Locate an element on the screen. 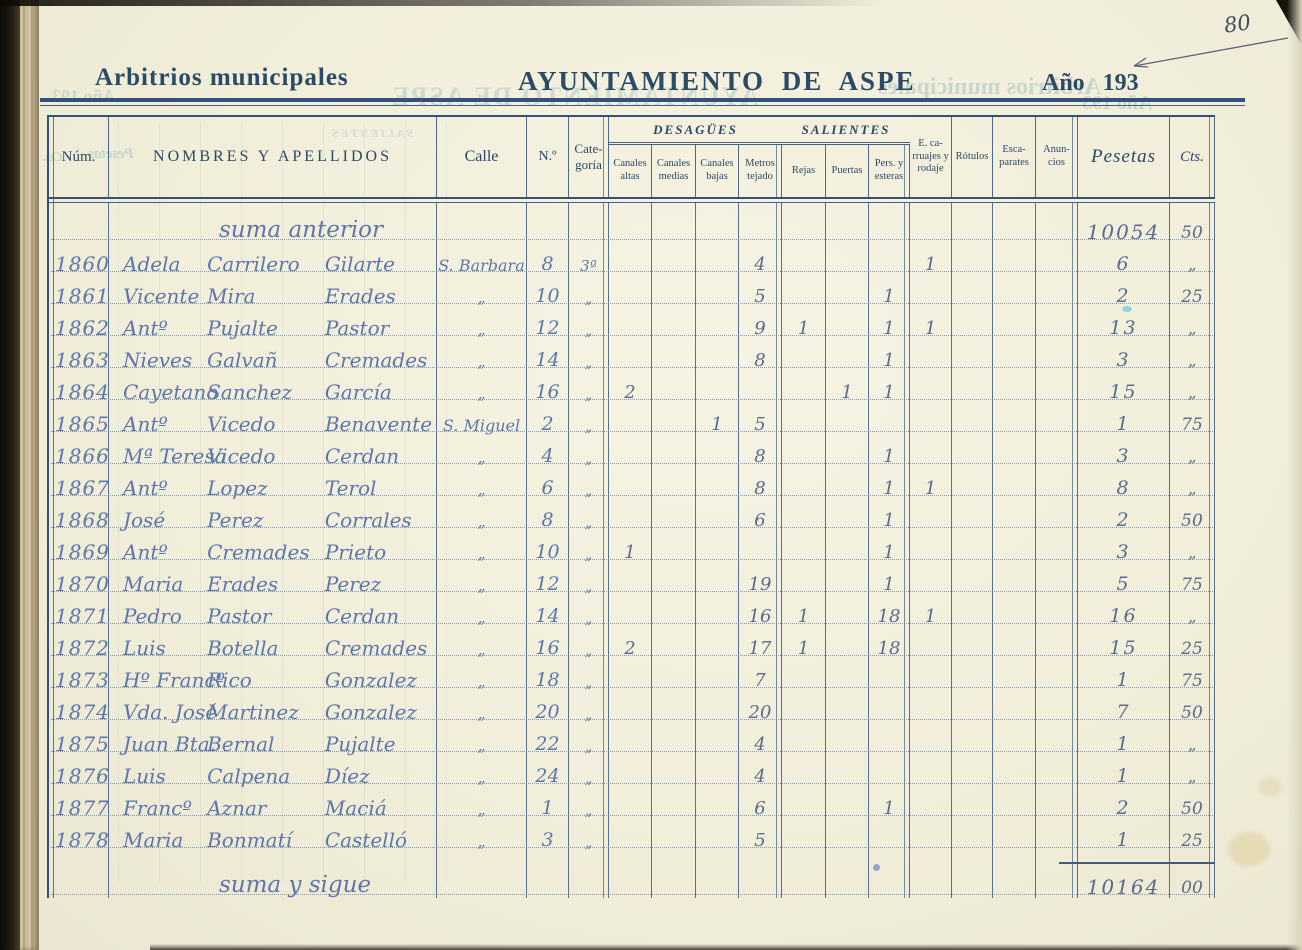  table-row: 1875 Juan Bta. Bernal Pujalte „ 22 „ 4 1 „ is located at coordinates (632, 739).